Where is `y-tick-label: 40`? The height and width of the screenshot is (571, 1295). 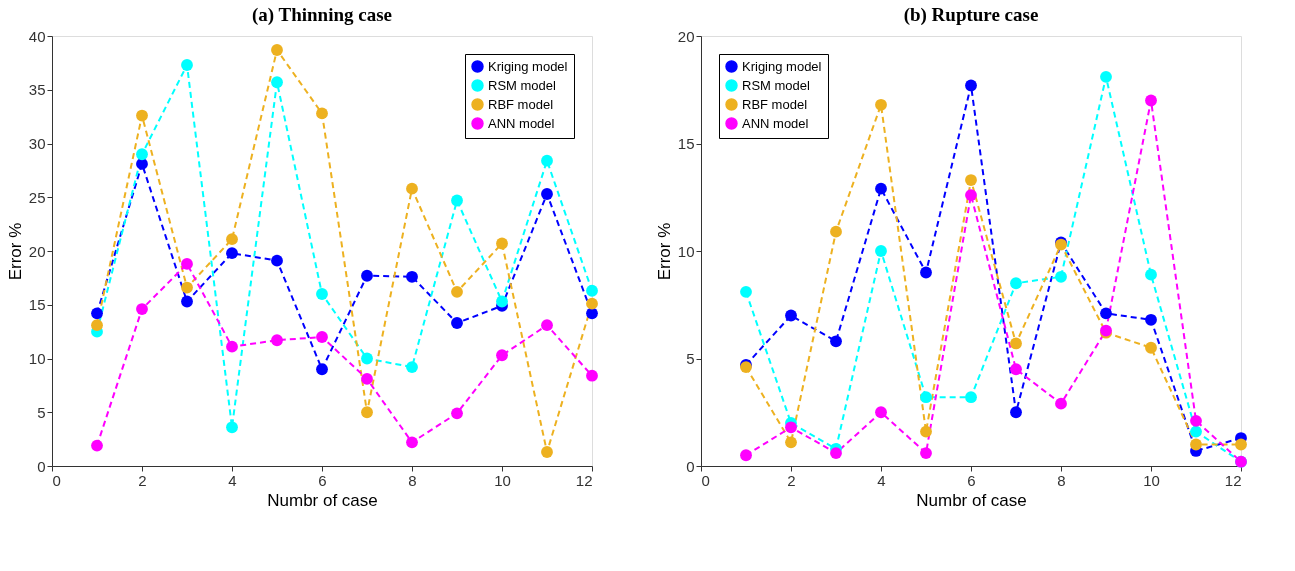
y-tick-label: 40 is located at coordinates (37, 36).